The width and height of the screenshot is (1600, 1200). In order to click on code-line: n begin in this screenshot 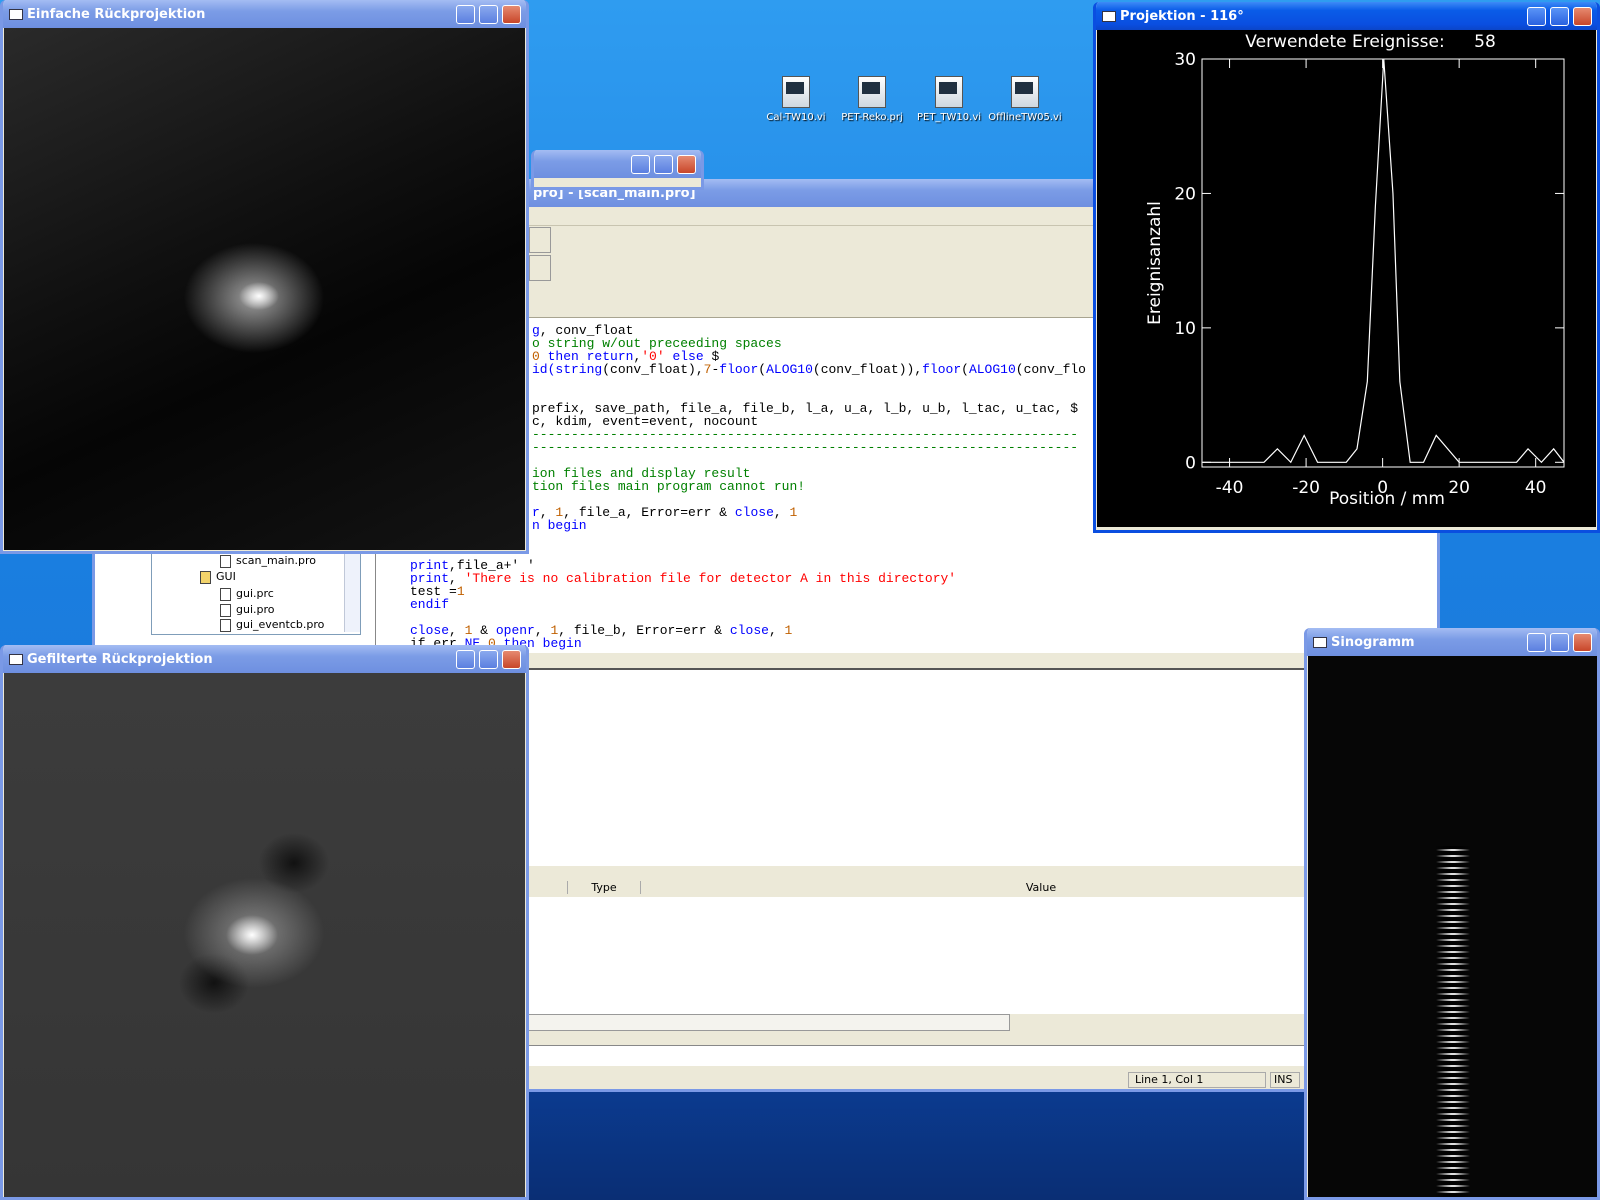, I will do `click(559, 525)`.